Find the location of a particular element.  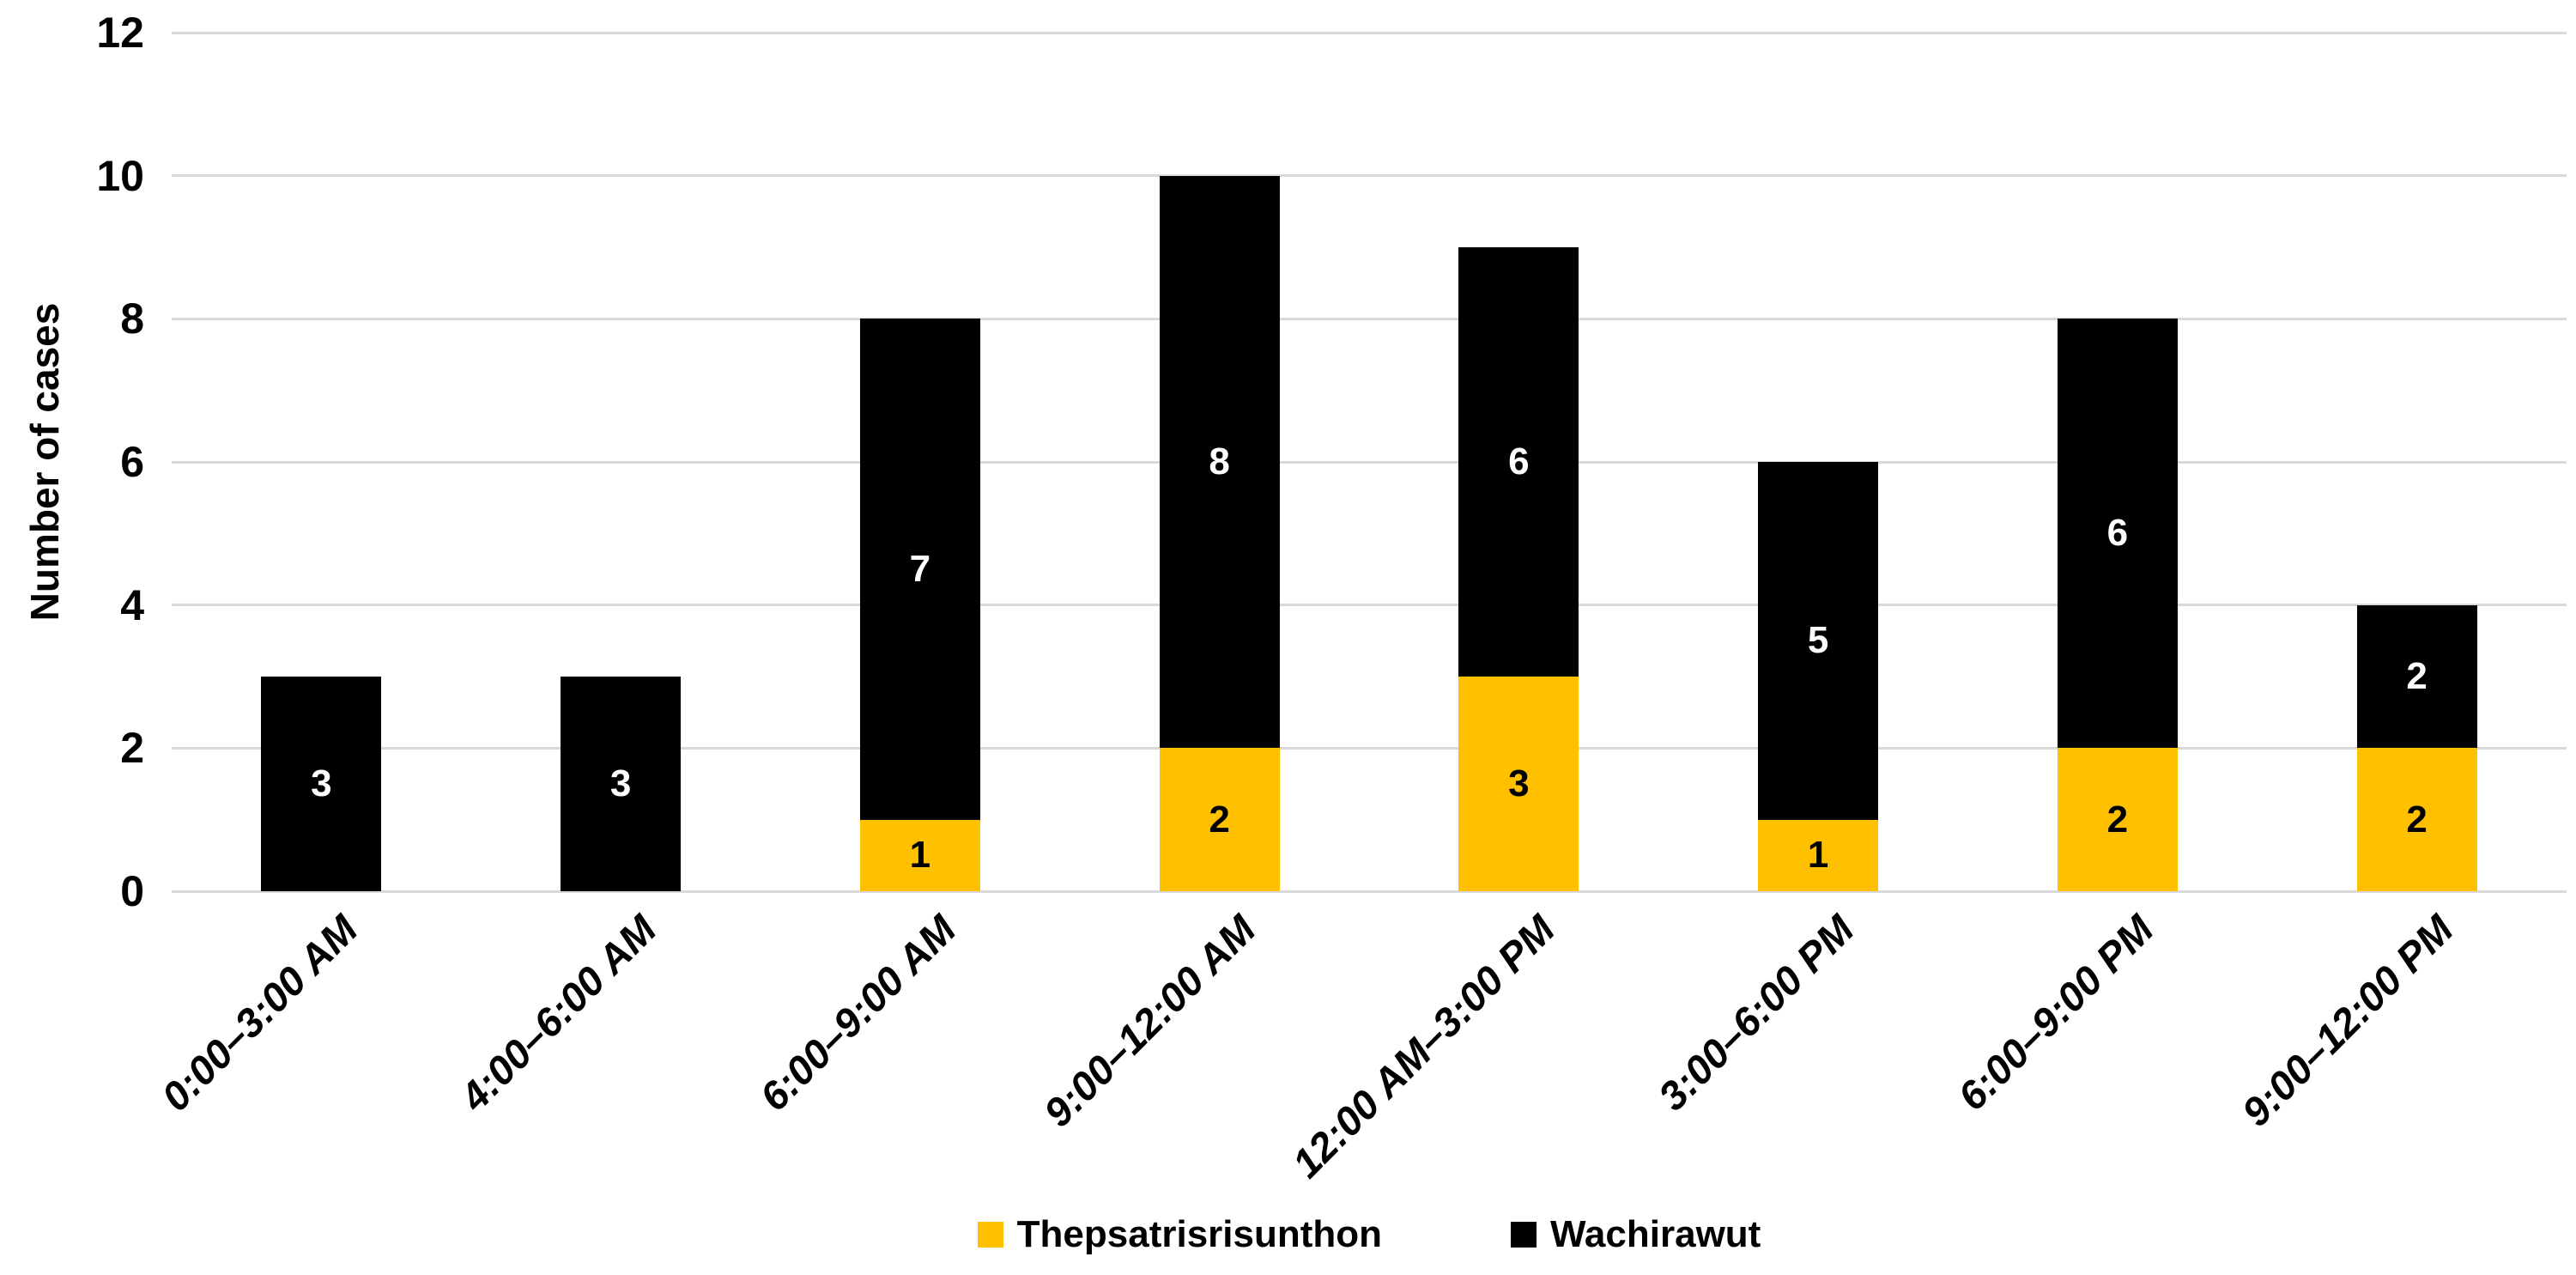

legend-item-thepsatrisrisunthon: Thepsatrisrisunthon is located at coordinates (1180, 1234).